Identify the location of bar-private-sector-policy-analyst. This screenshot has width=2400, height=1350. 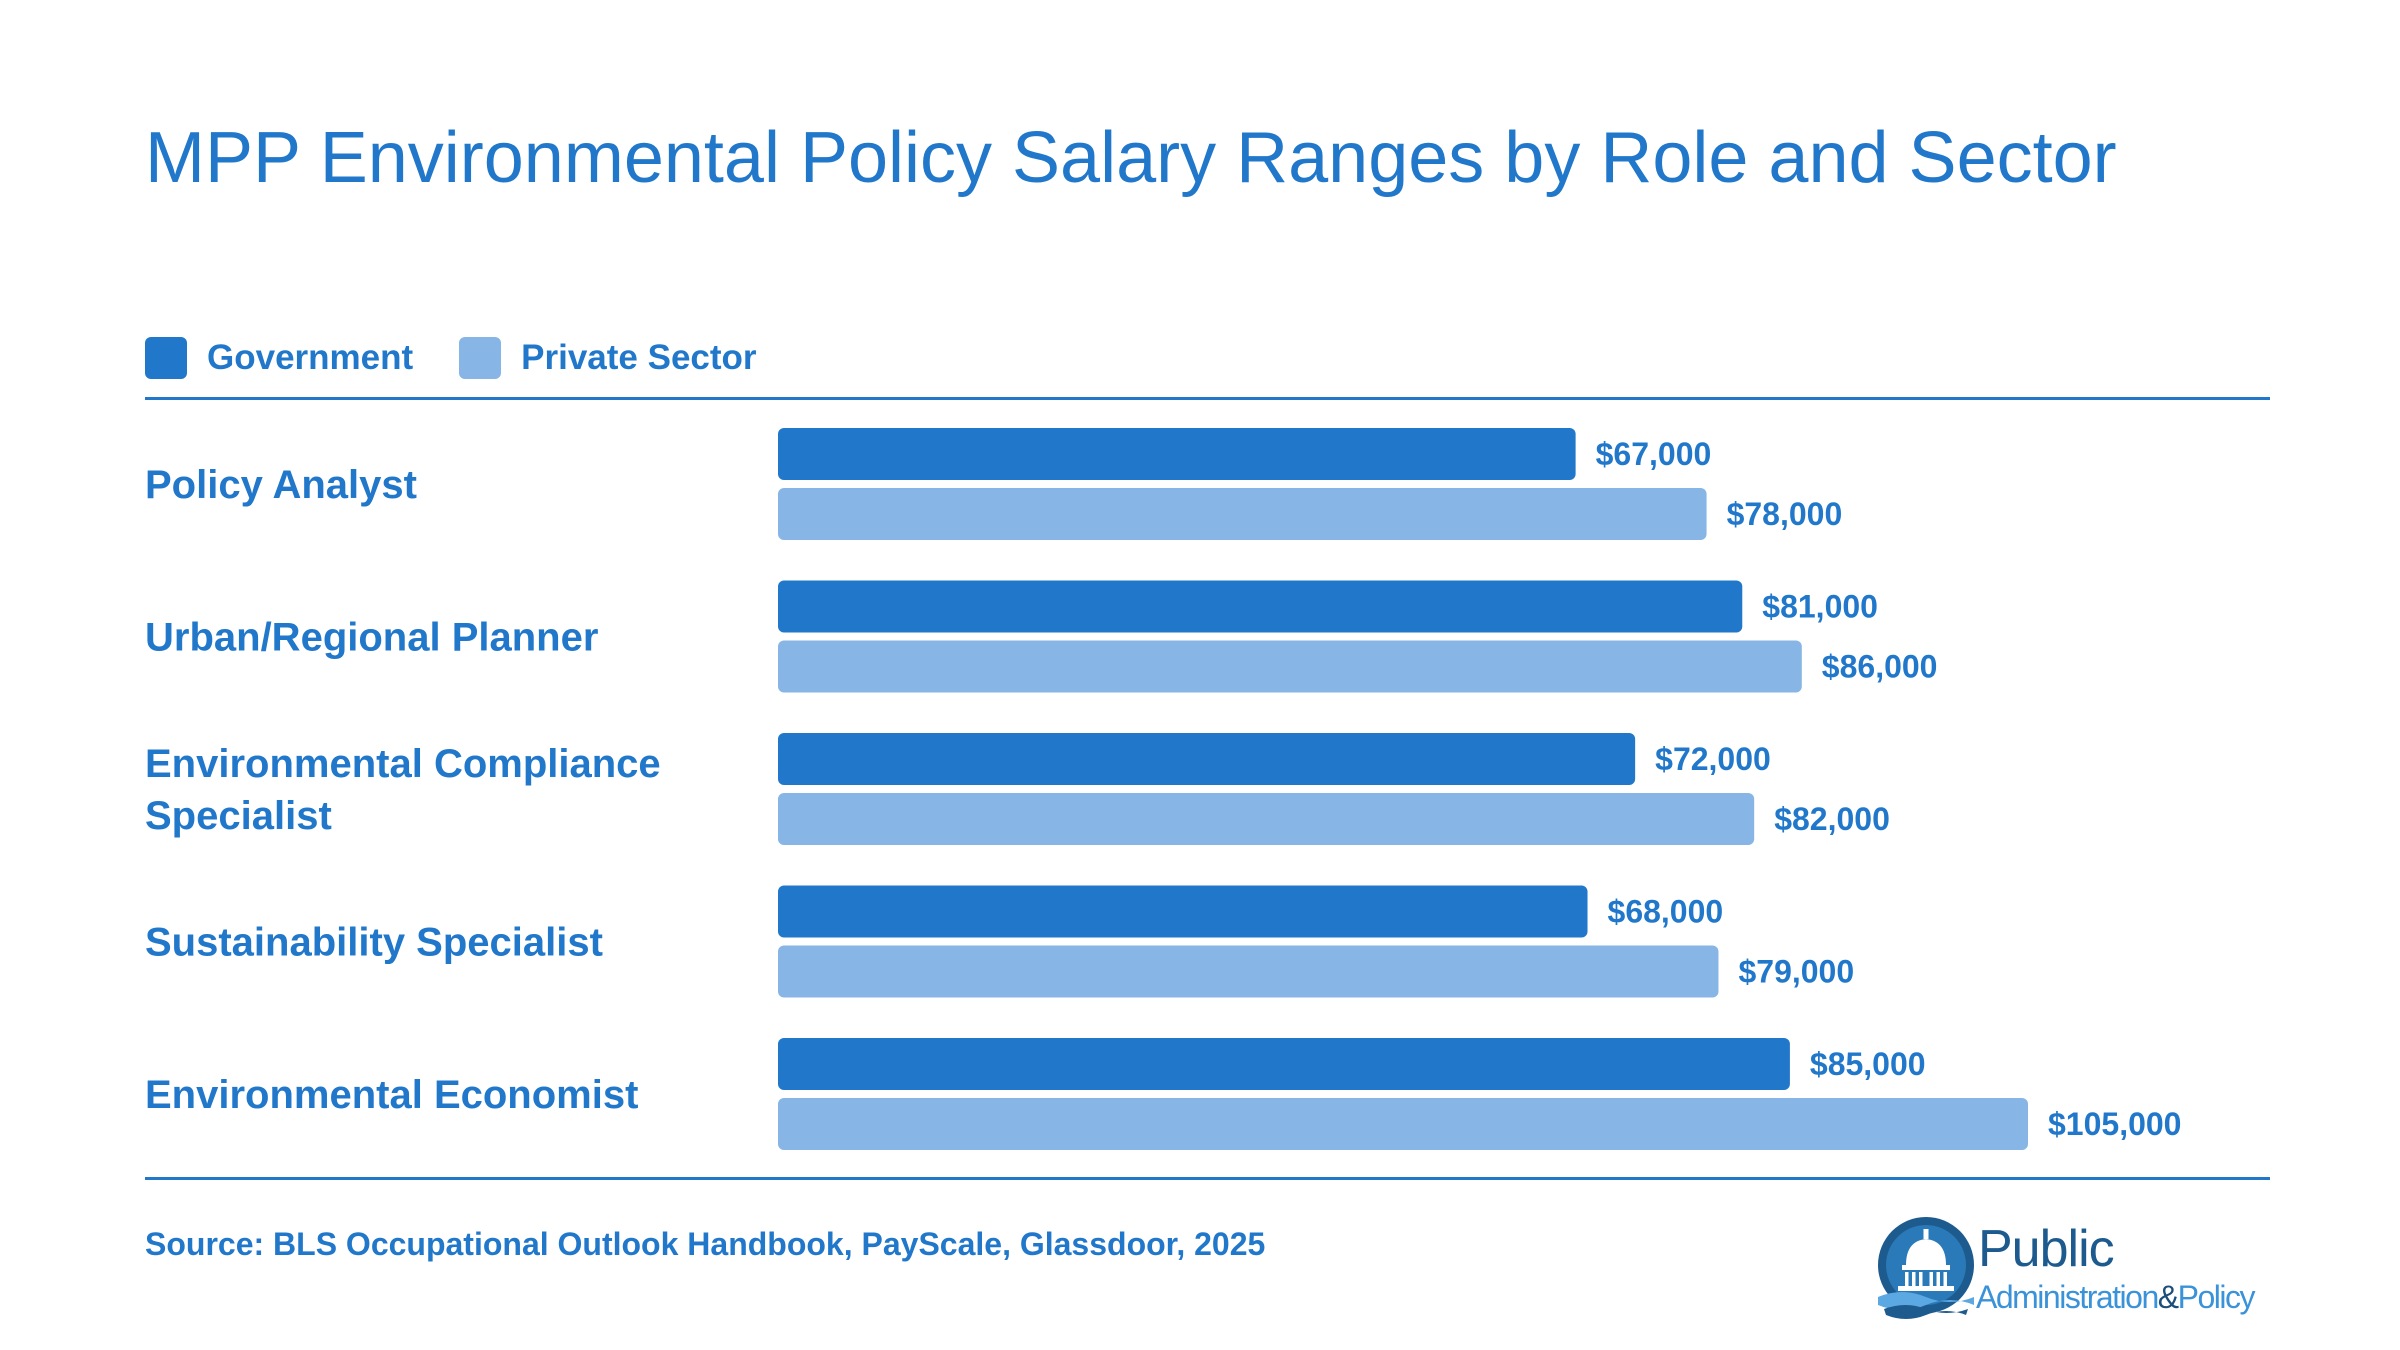
(1242, 514).